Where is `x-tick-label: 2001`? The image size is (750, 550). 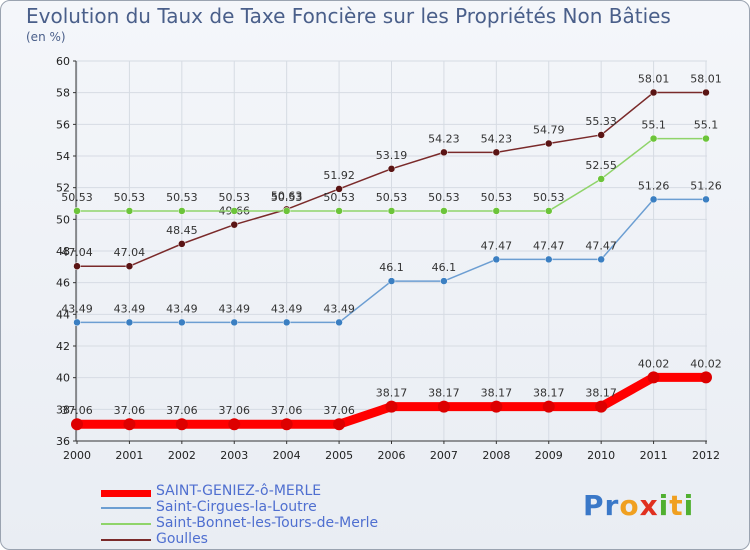 x-tick-label: 2001 is located at coordinates (129, 455).